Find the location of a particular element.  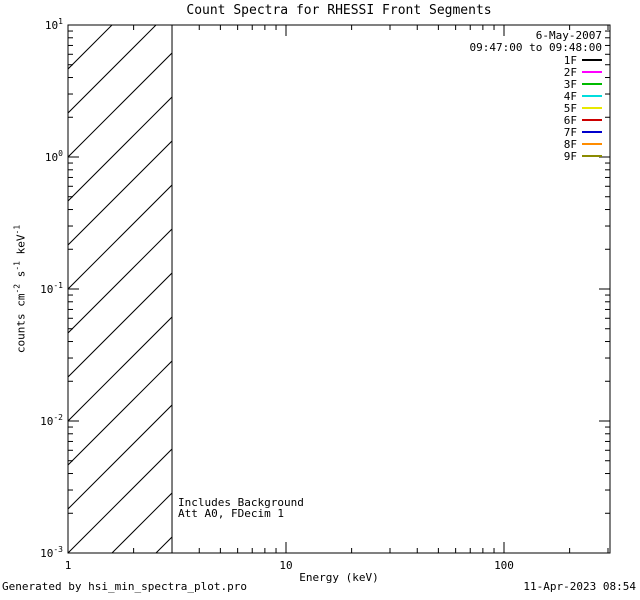

x-tick-label: 1 is located at coordinates (68, 565).